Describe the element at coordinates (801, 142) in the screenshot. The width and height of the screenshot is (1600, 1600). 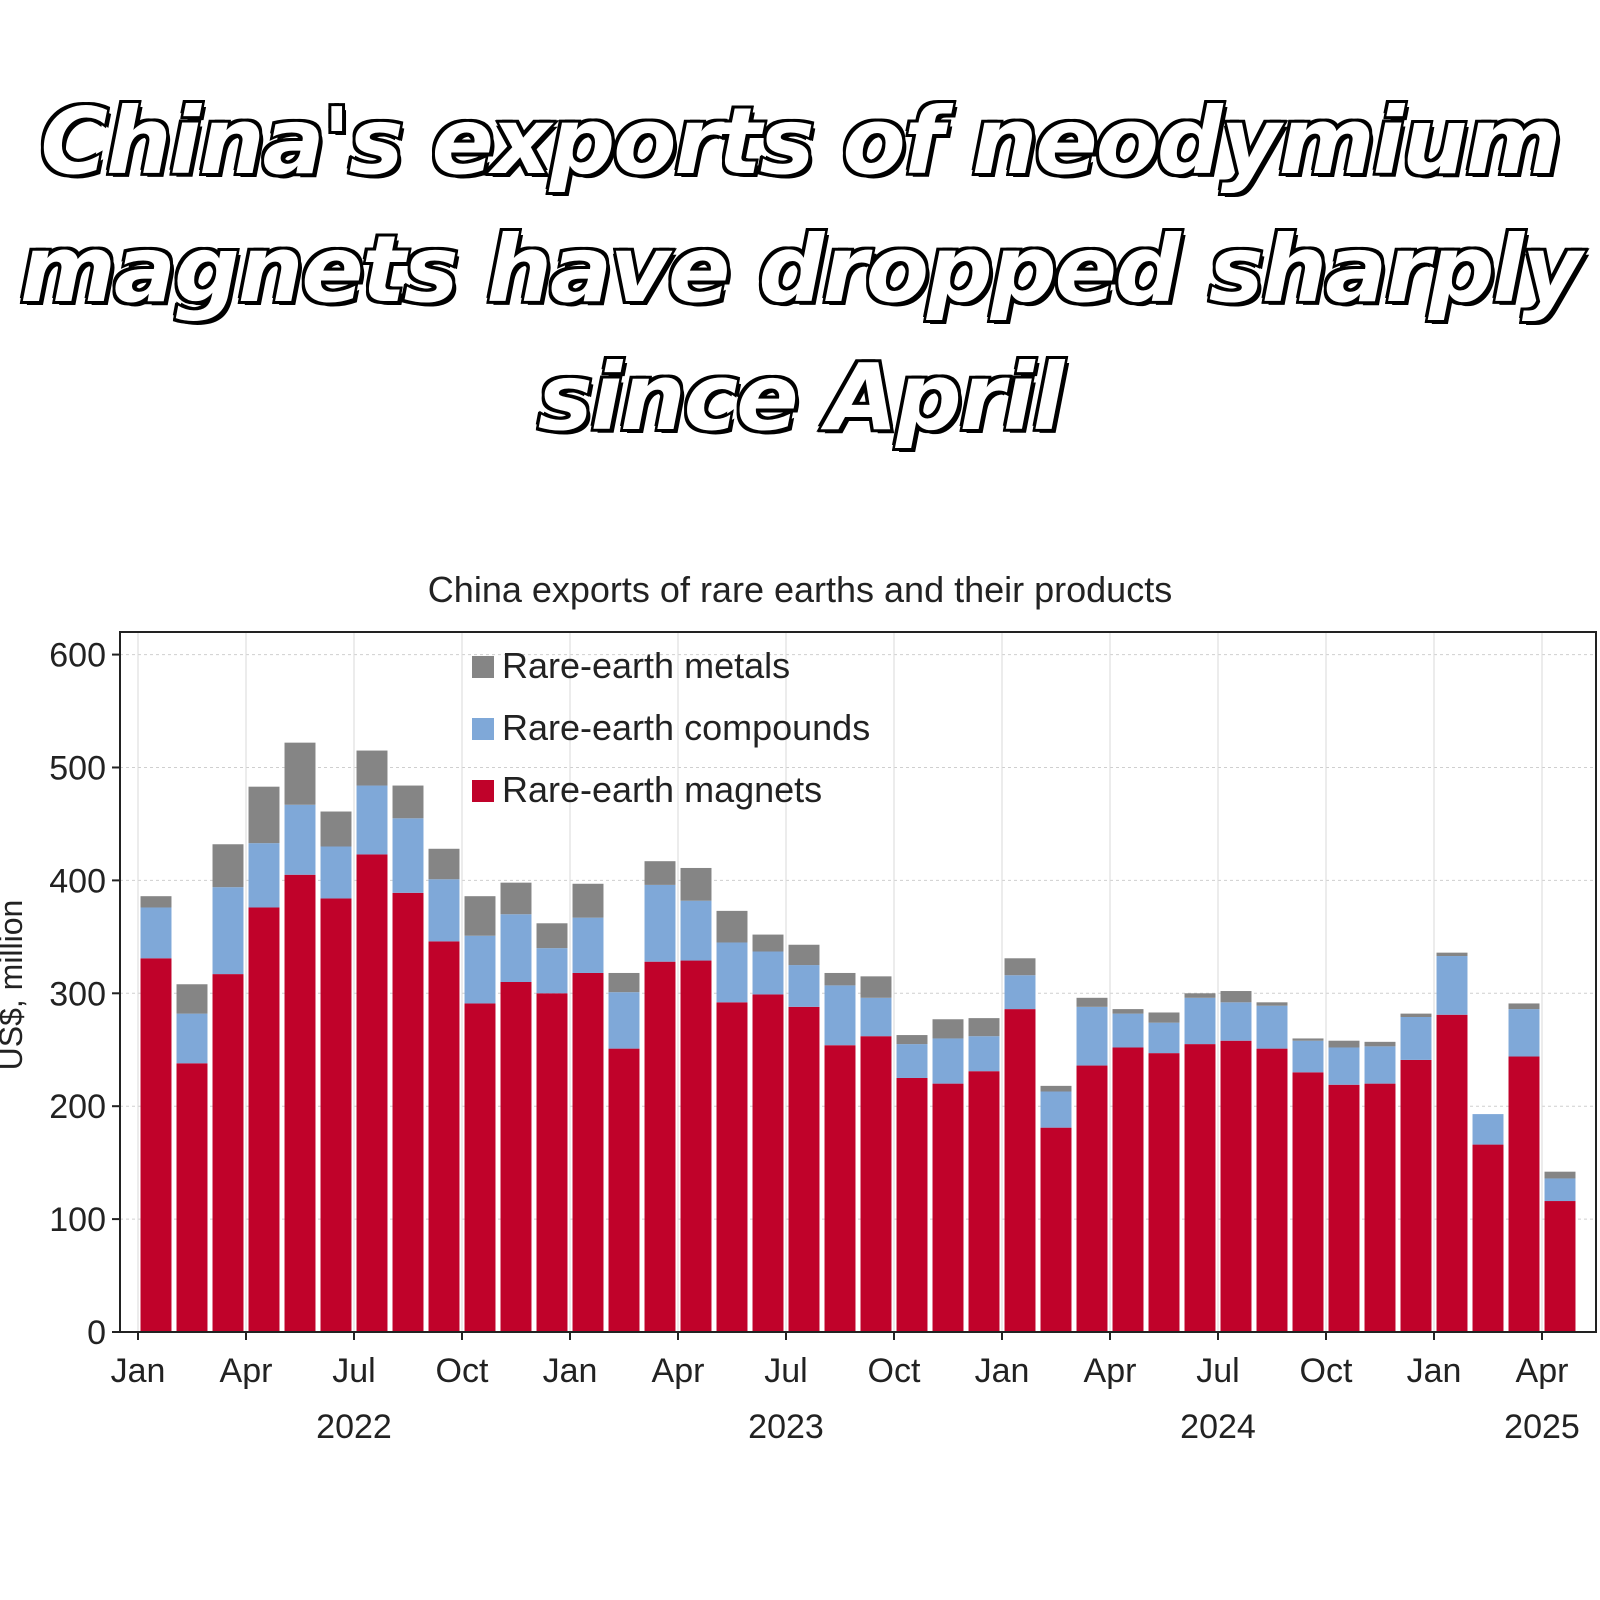
I see `headline-line-1: China's exports of neodymium` at that location.